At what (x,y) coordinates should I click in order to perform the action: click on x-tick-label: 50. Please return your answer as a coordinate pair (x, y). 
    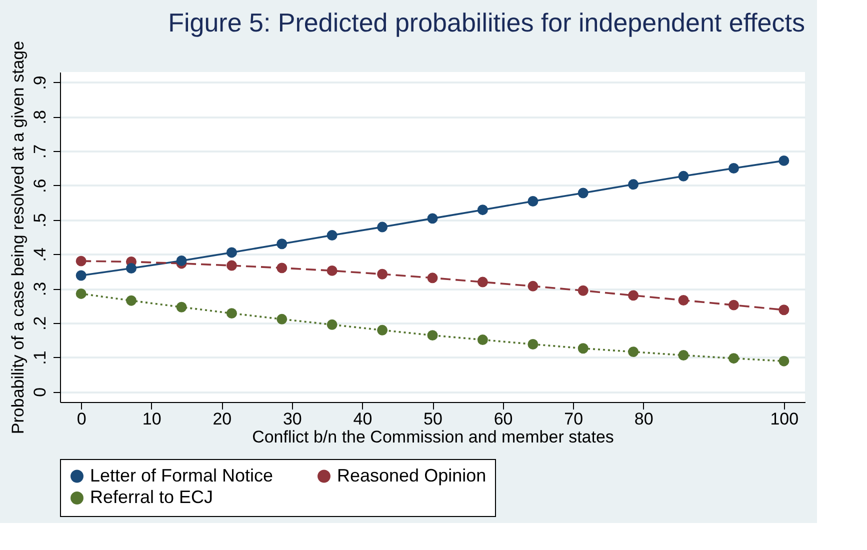
    Looking at the image, I should click on (433, 419).